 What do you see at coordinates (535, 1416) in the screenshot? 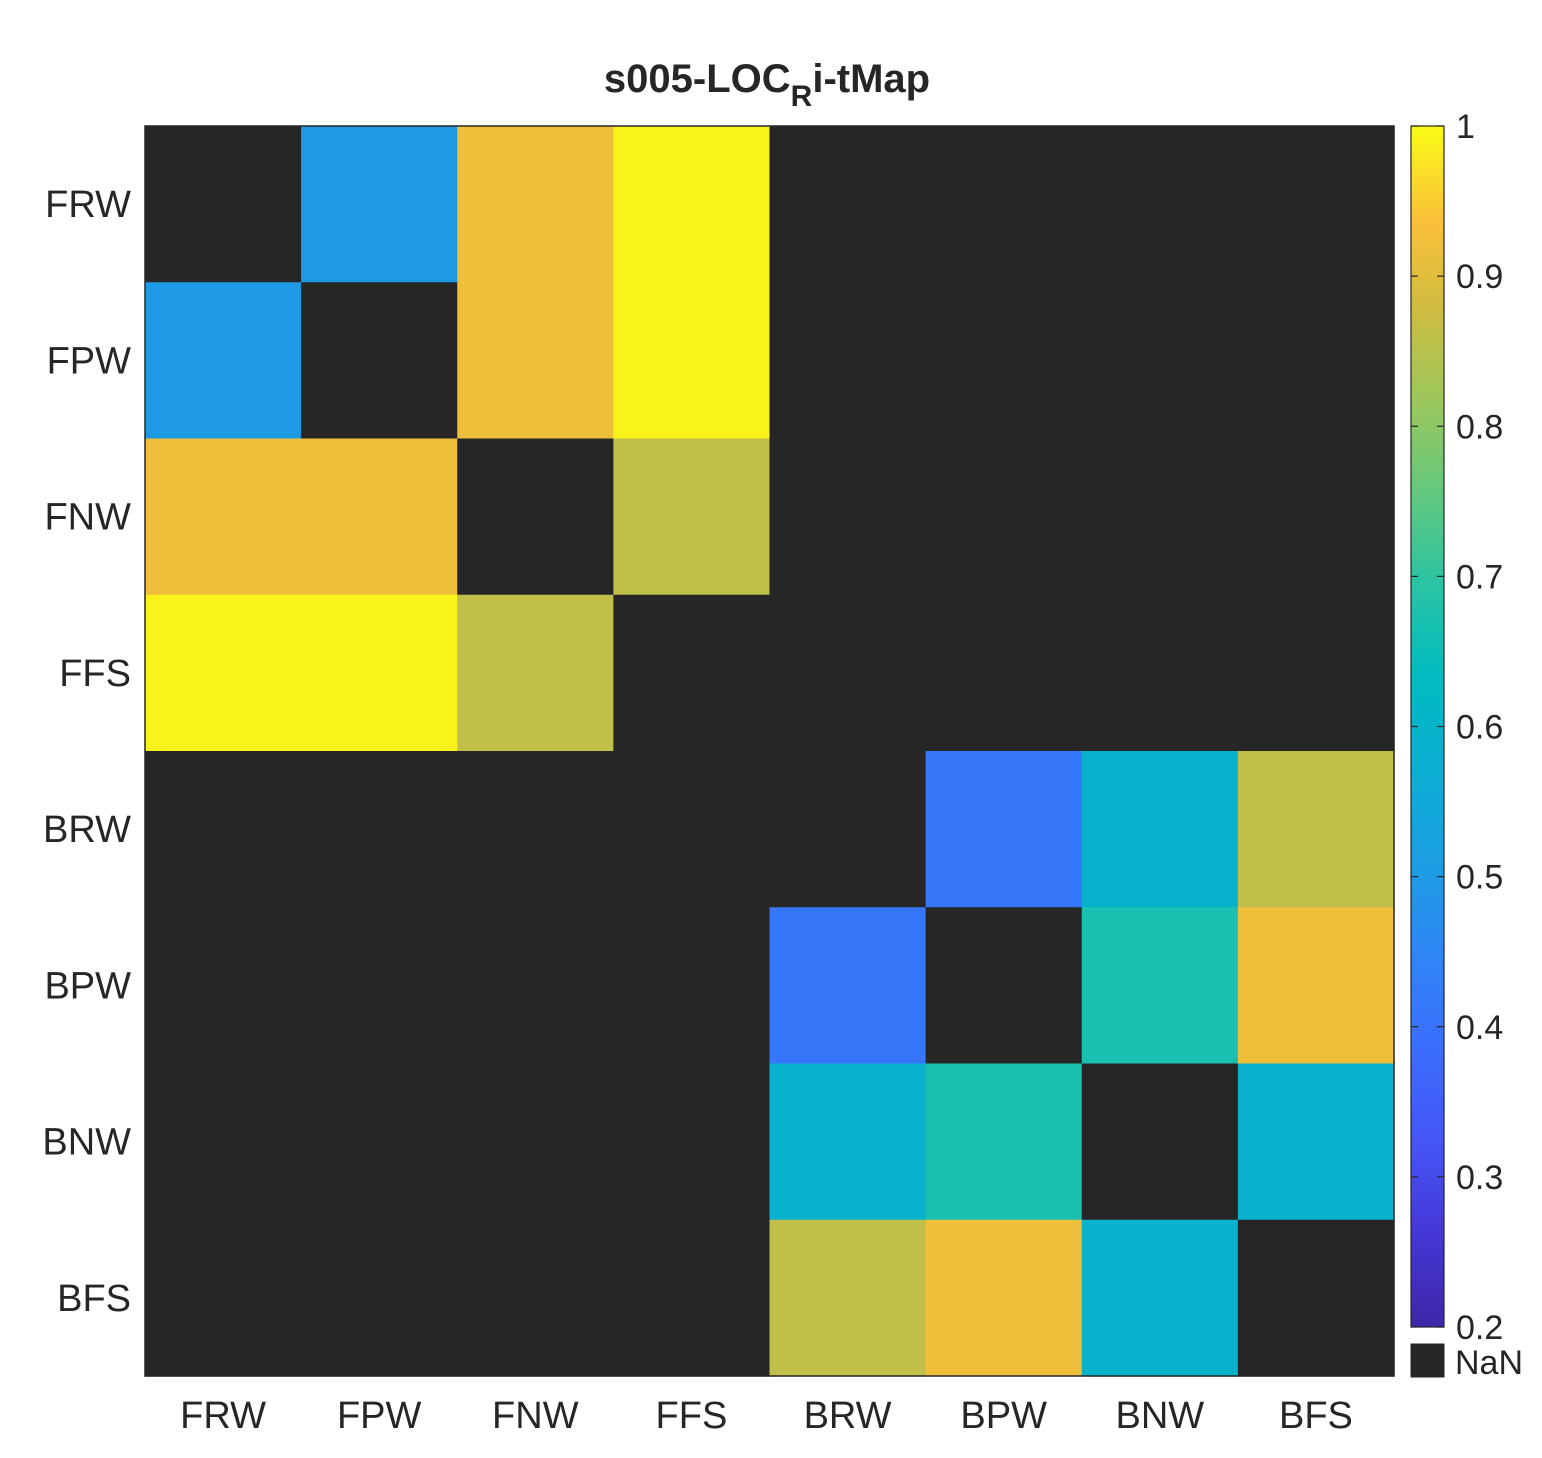
I see `x-tick-label: FNW` at bounding box center [535, 1416].